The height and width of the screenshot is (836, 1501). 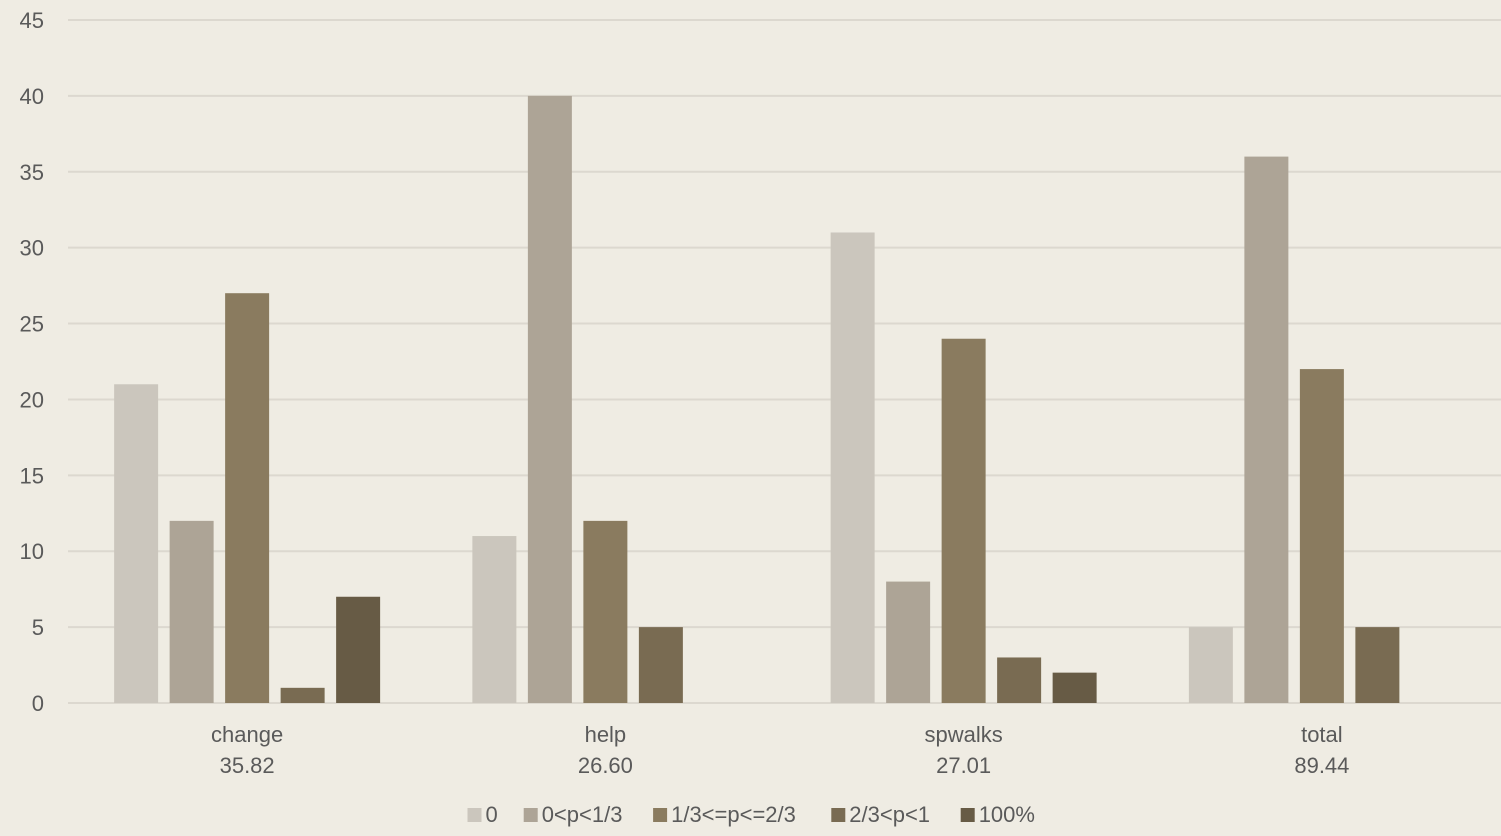 I want to click on x-category-label: change, so click(x=247, y=734).